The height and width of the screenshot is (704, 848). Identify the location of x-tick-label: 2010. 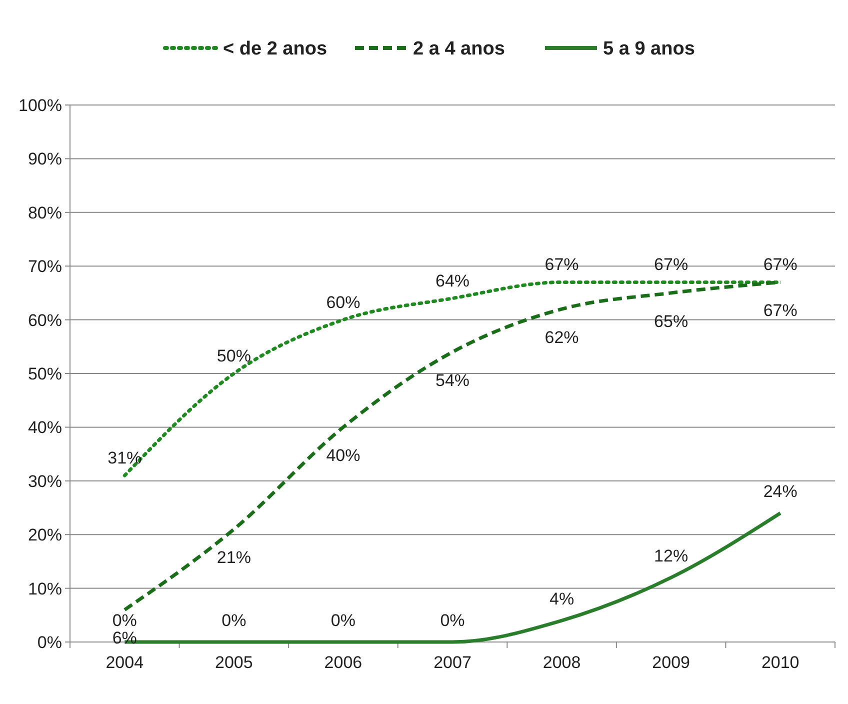
(780, 662).